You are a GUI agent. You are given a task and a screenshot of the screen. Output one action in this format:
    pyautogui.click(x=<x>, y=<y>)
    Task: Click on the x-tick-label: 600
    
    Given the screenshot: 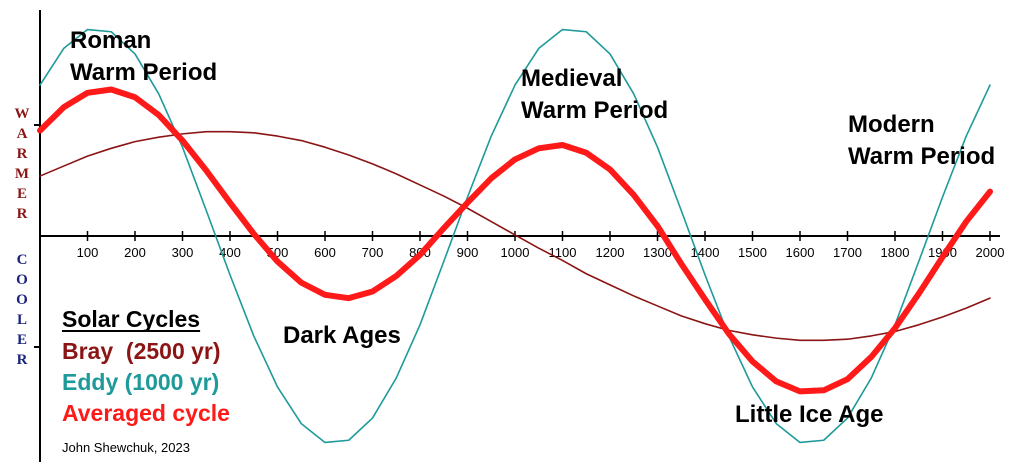 What is the action you would take?
    pyautogui.click(x=325, y=252)
    